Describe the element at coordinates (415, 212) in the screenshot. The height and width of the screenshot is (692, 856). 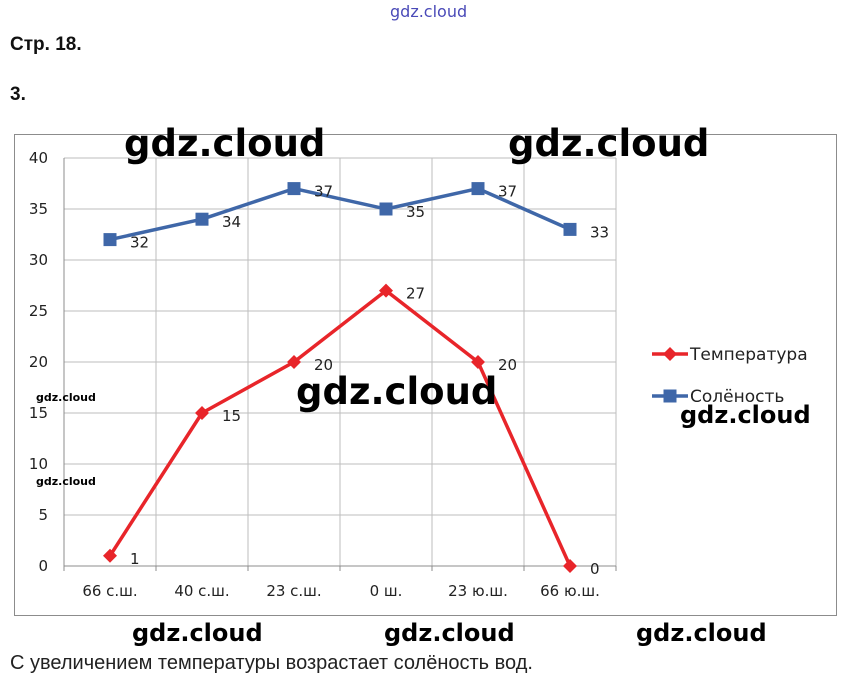
I see `data-label: 35` at that location.